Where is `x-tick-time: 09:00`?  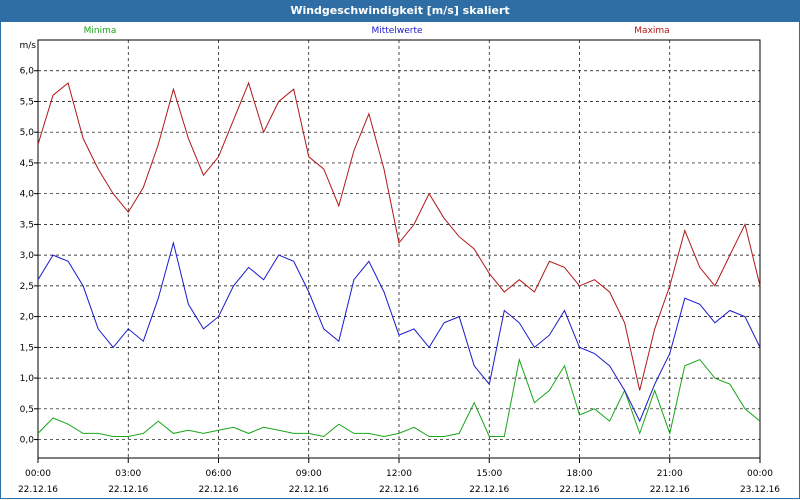
x-tick-time: 09:00 is located at coordinates (309, 474).